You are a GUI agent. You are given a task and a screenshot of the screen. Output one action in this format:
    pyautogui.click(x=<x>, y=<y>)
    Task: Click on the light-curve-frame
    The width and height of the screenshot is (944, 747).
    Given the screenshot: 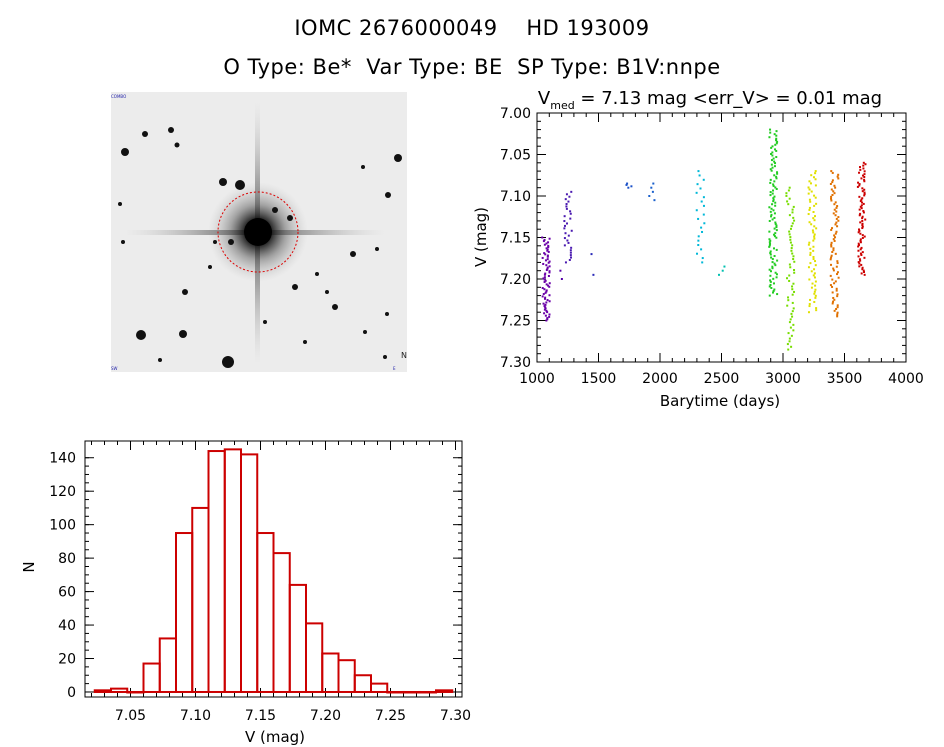 What is the action you would take?
    pyautogui.click(x=721, y=237)
    